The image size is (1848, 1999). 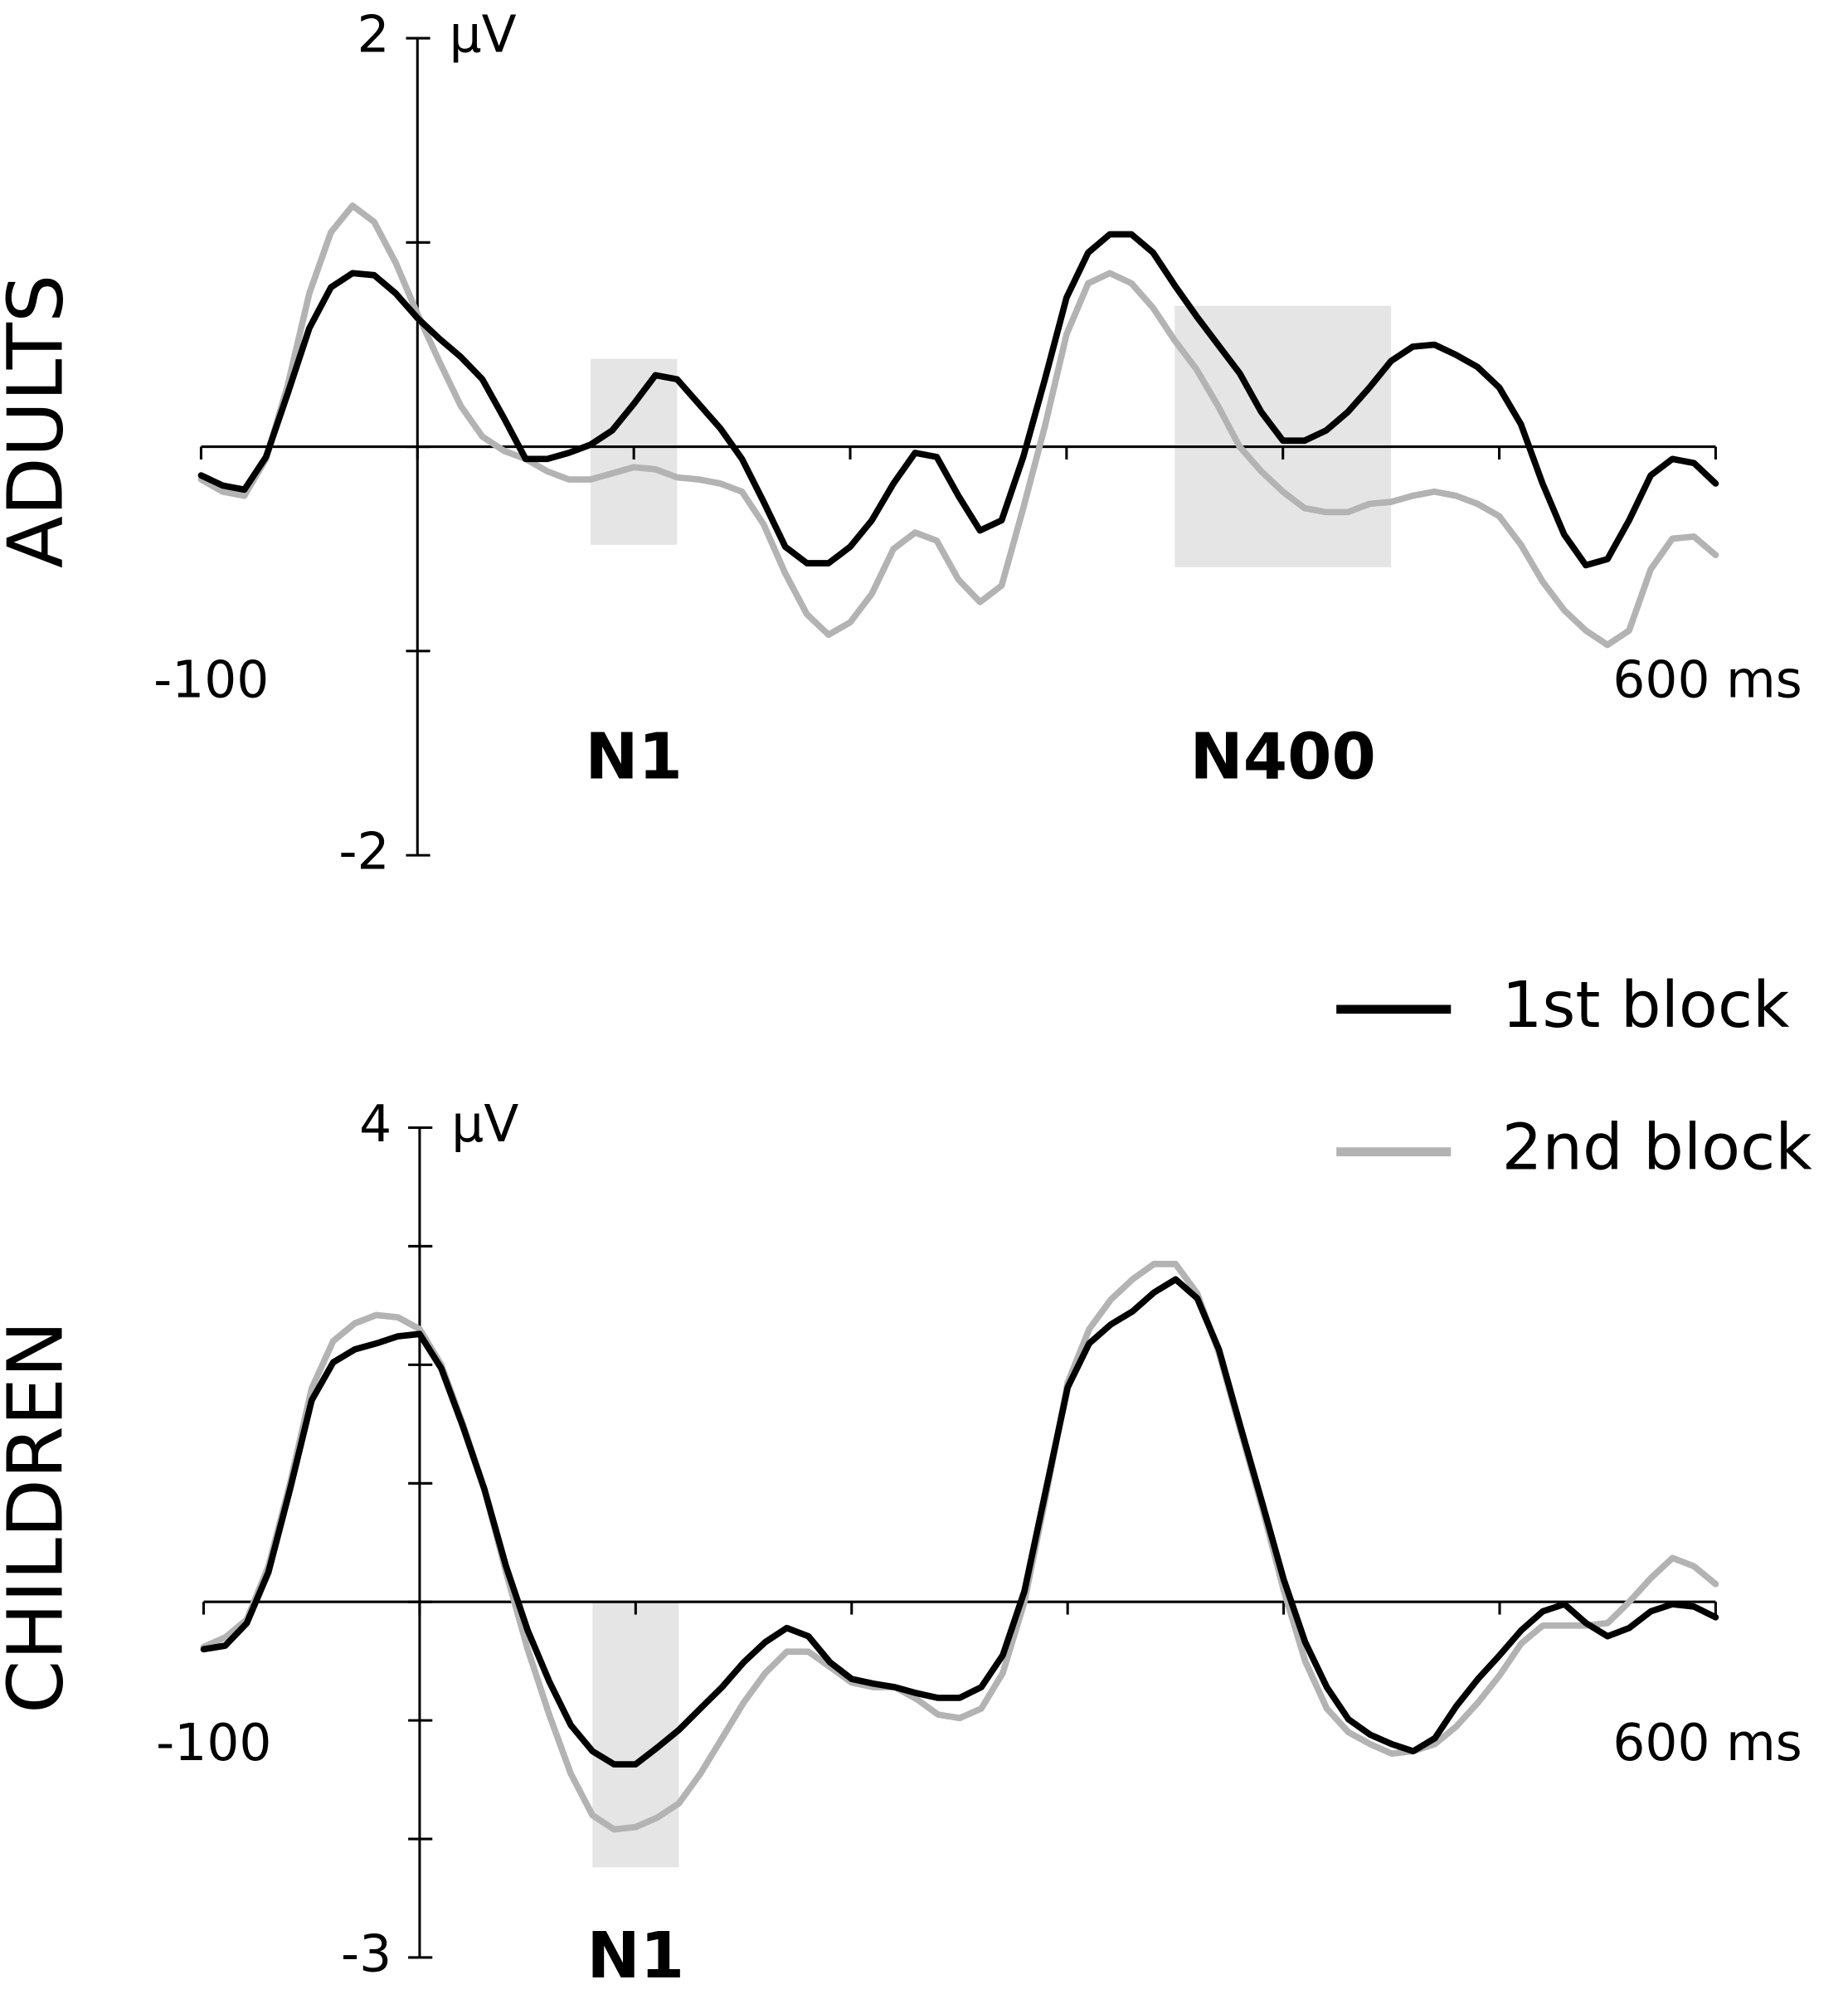 What do you see at coordinates (363, 853) in the screenshot?
I see `y-tick-label: -2` at bounding box center [363, 853].